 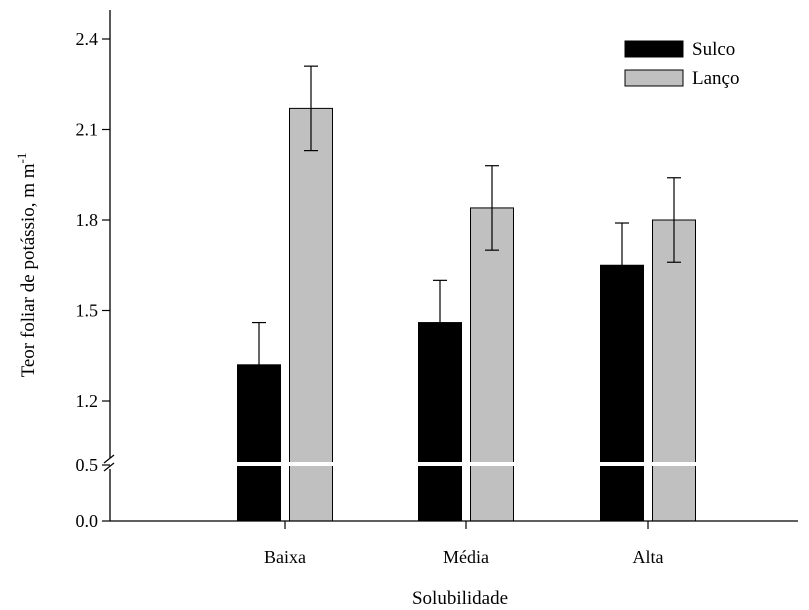 What do you see at coordinates (87, 39) in the screenshot?
I see `y-tick-label: 2.4` at bounding box center [87, 39].